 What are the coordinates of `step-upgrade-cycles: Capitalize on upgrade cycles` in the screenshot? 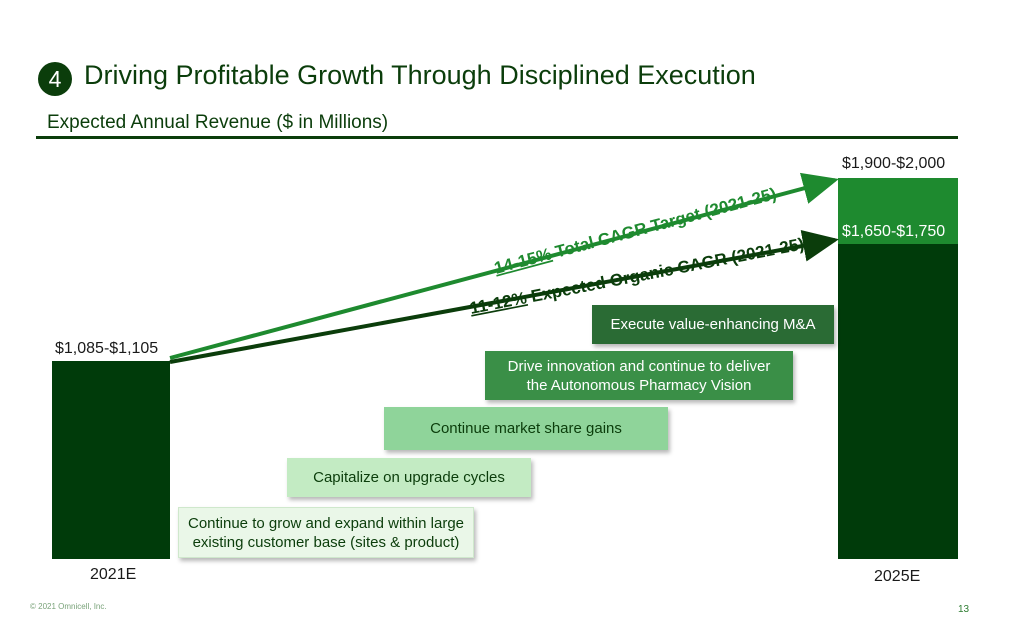 It's located at (409, 477).